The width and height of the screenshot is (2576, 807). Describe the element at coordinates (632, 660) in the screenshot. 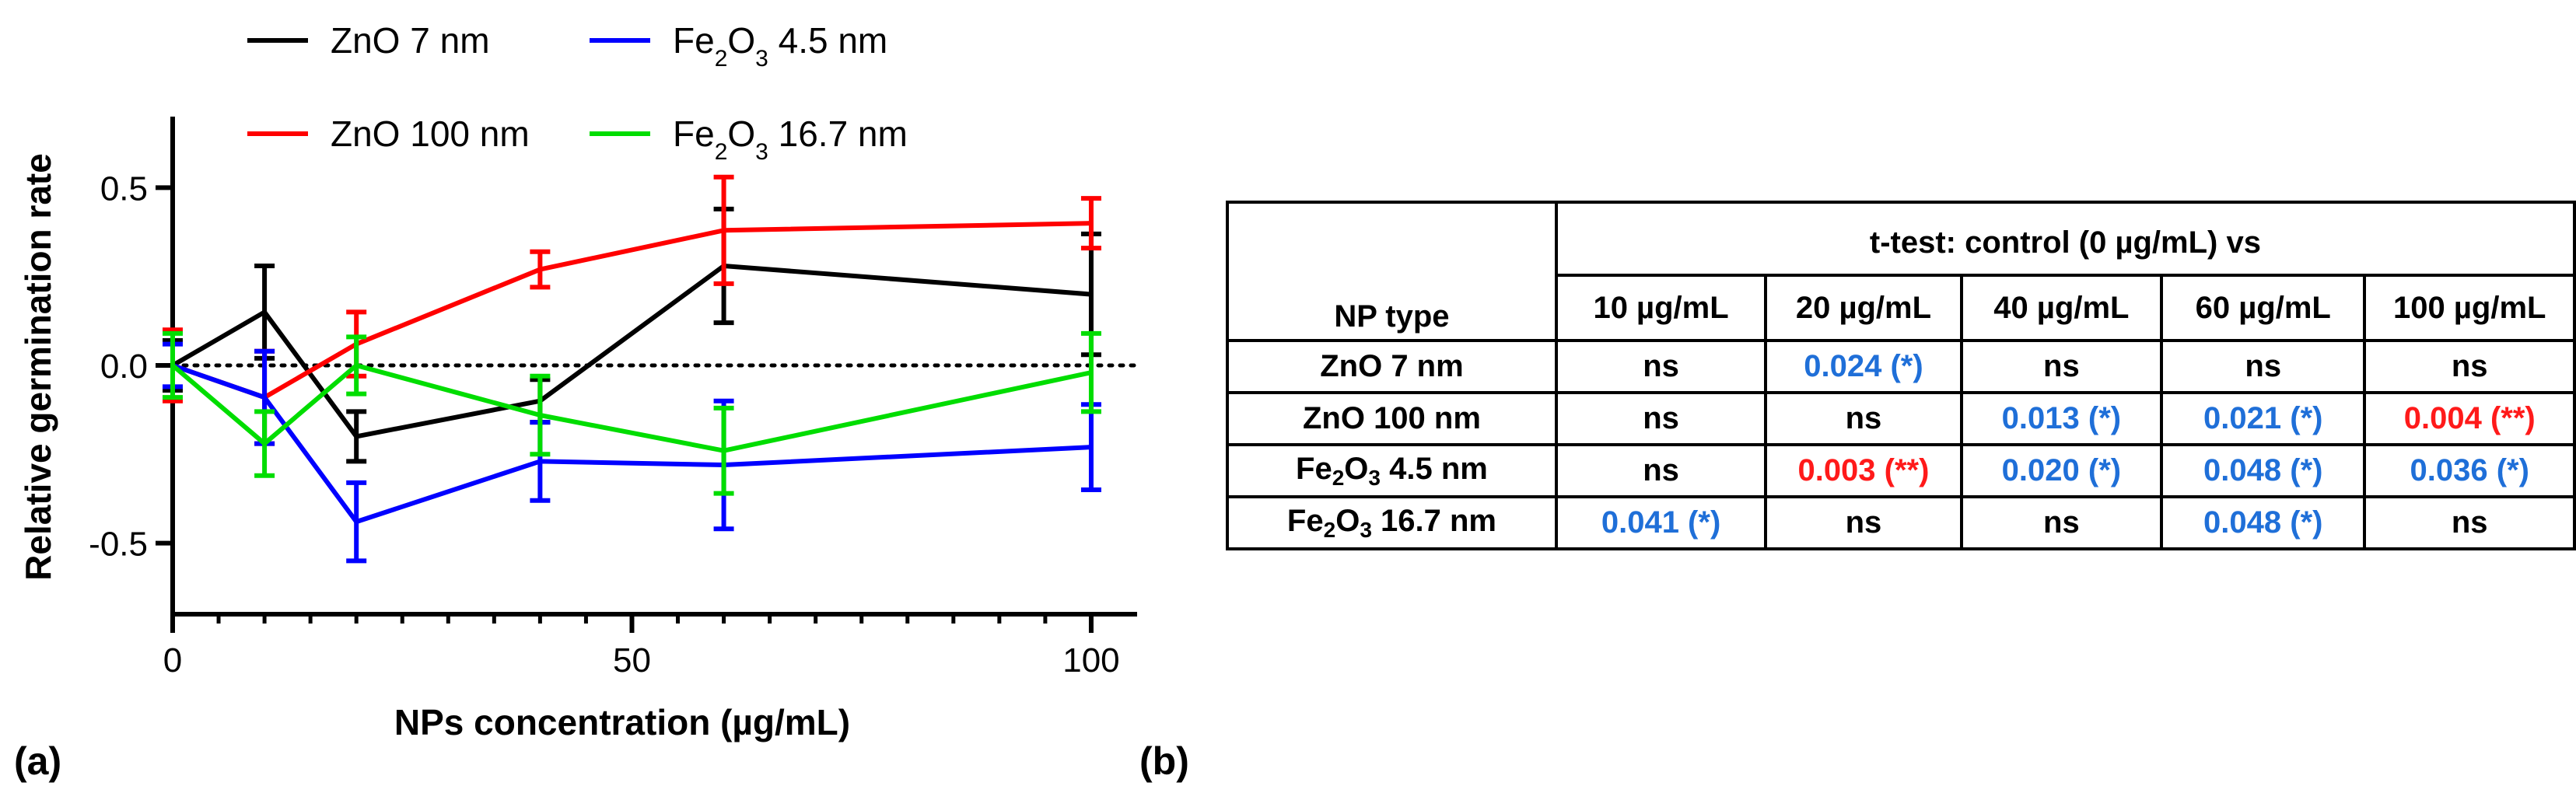

I see `x-tick-label: 50` at that location.